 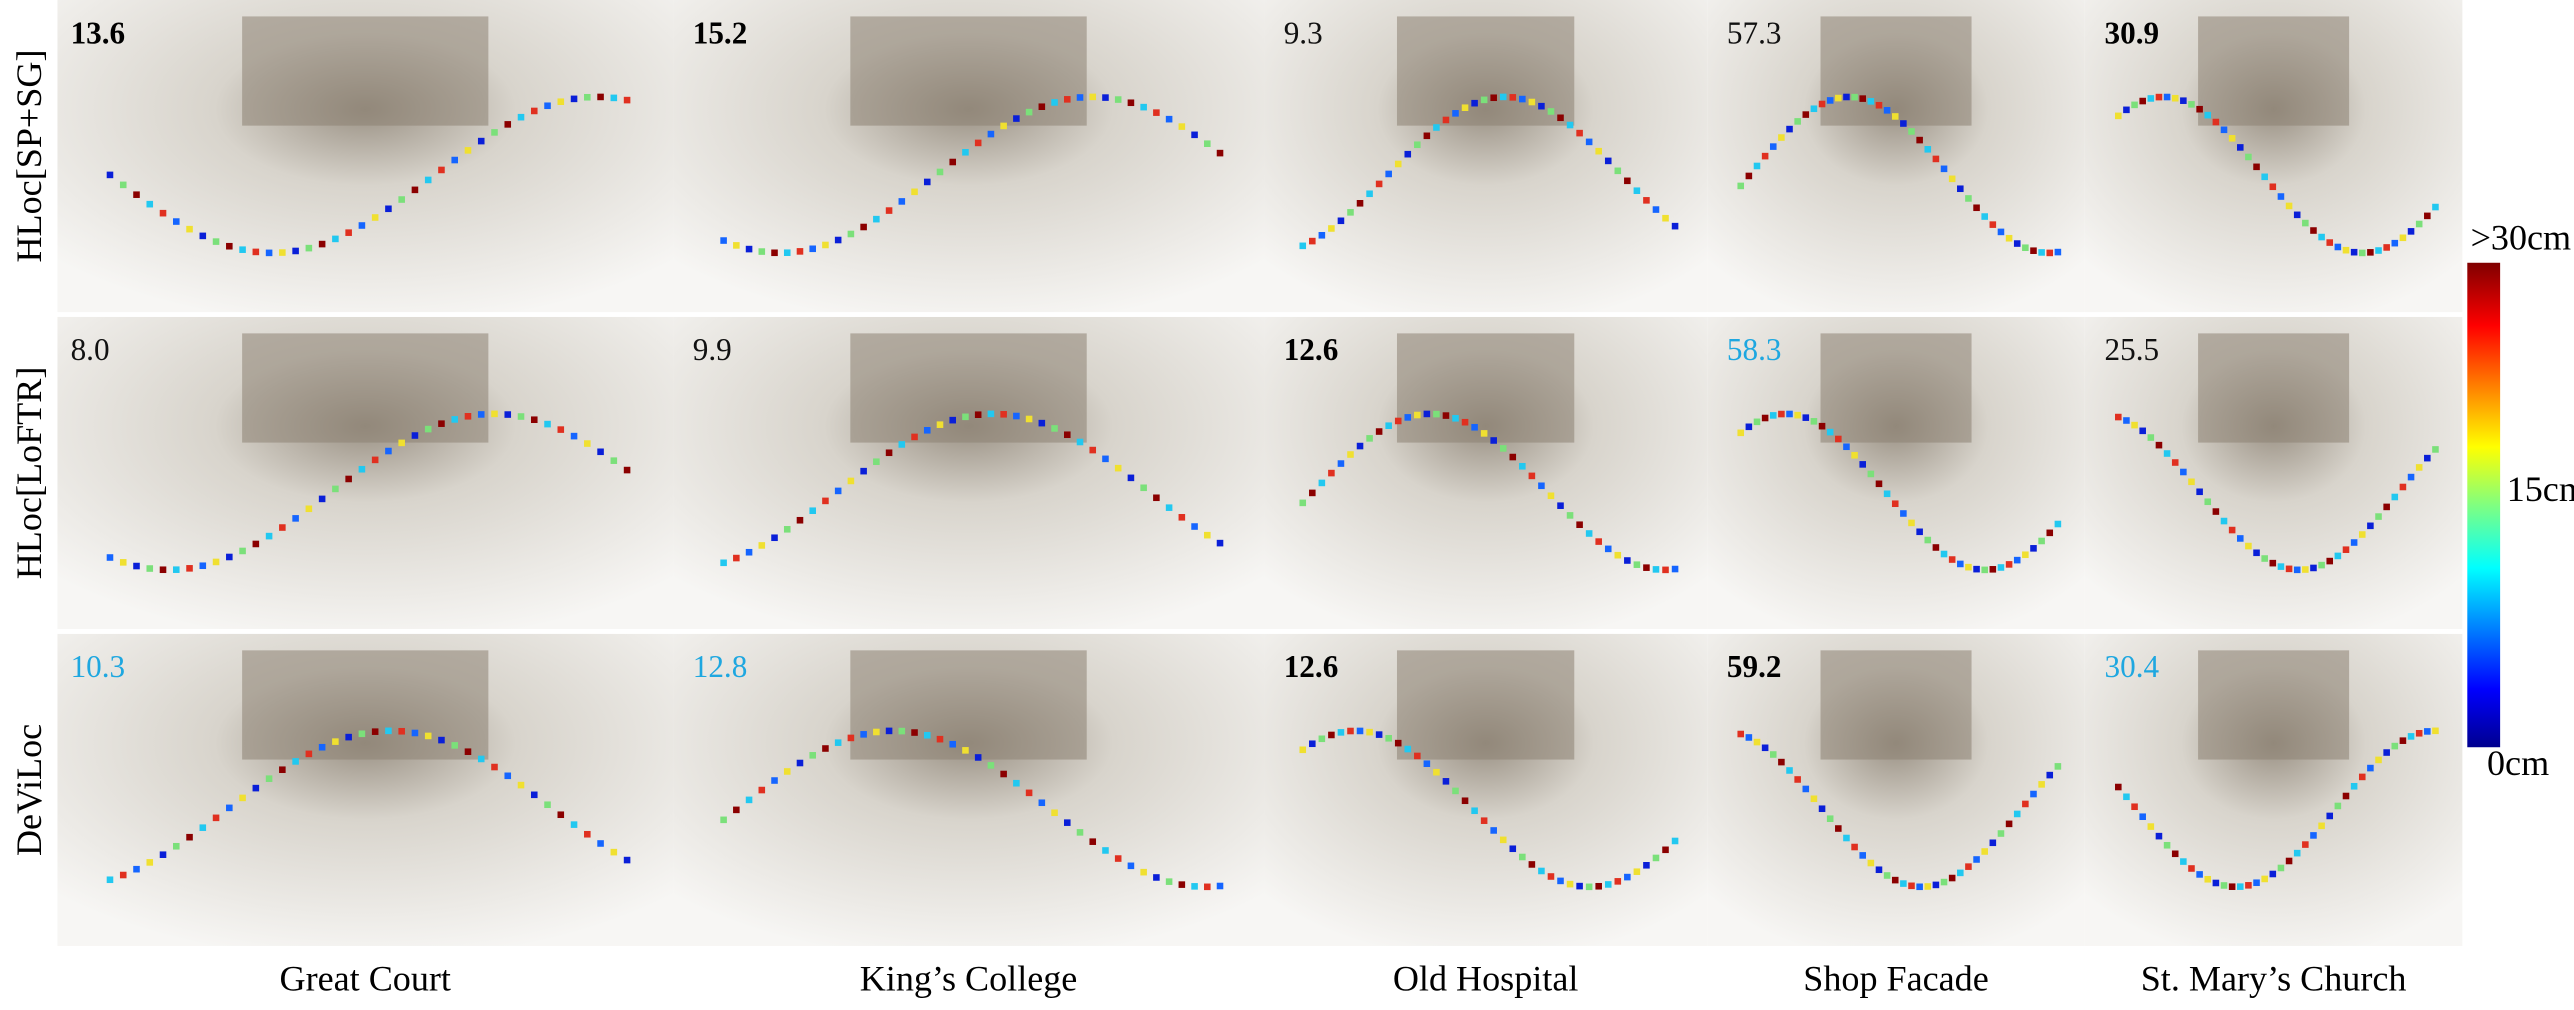 What do you see at coordinates (968, 705) in the screenshot?
I see `building` at bounding box center [968, 705].